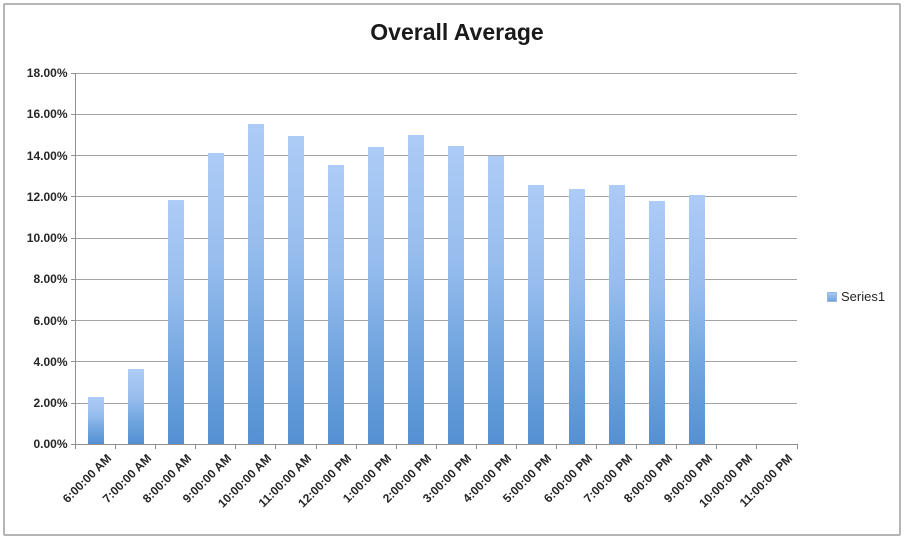  I want to click on y-axis-tick-label: 10.00%, so click(47, 238).